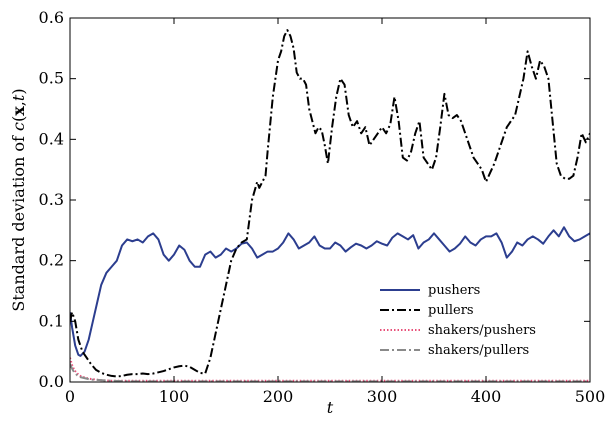 Image resolution: width=605 pixels, height=421 pixels. What do you see at coordinates (174, 396) in the screenshot?
I see `x-tick-label: 100` at bounding box center [174, 396].